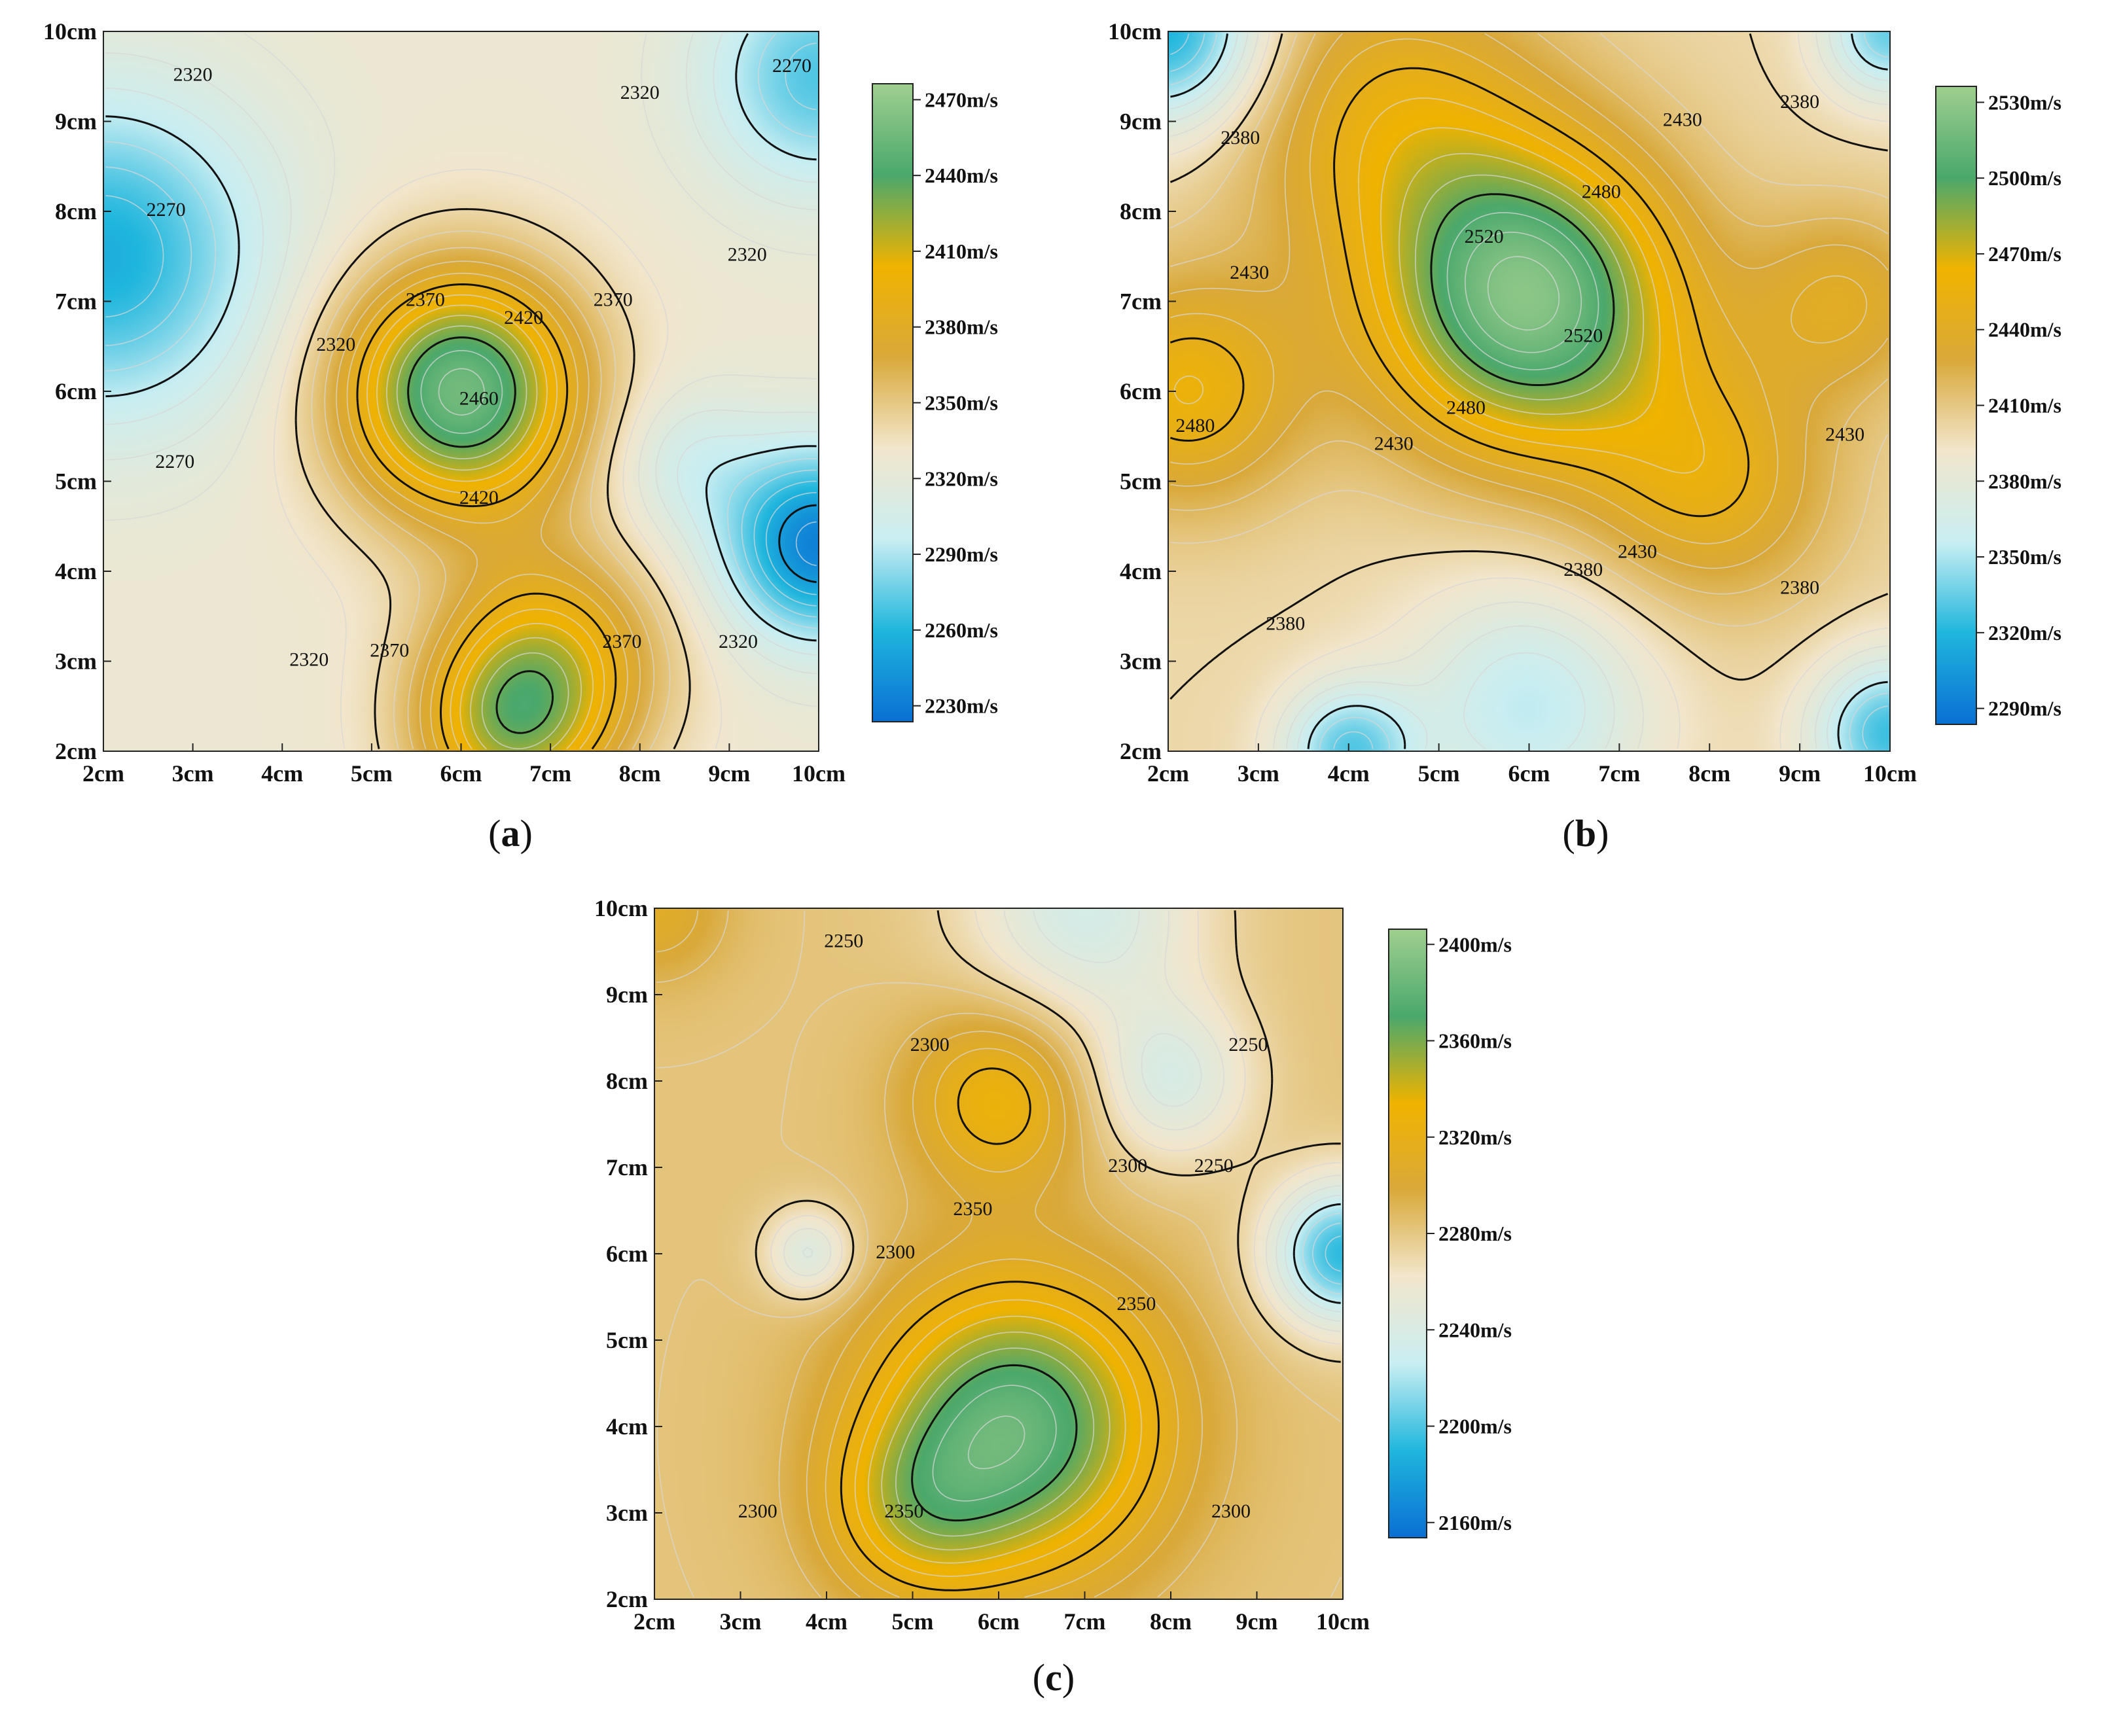  I want to click on heatmap-field, so click(461, 391).